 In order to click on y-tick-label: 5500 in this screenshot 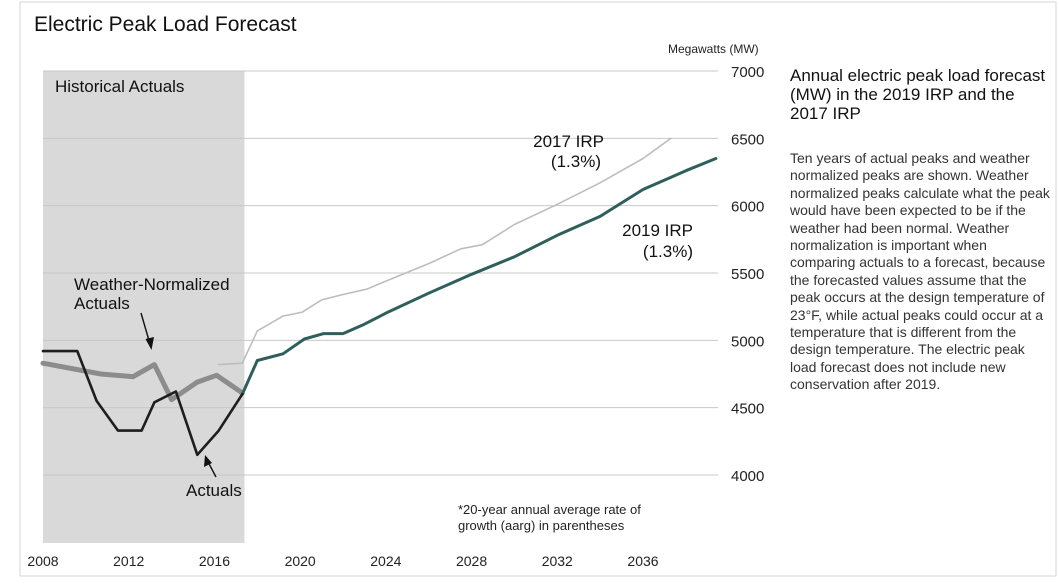, I will do `click(747, 274)`.